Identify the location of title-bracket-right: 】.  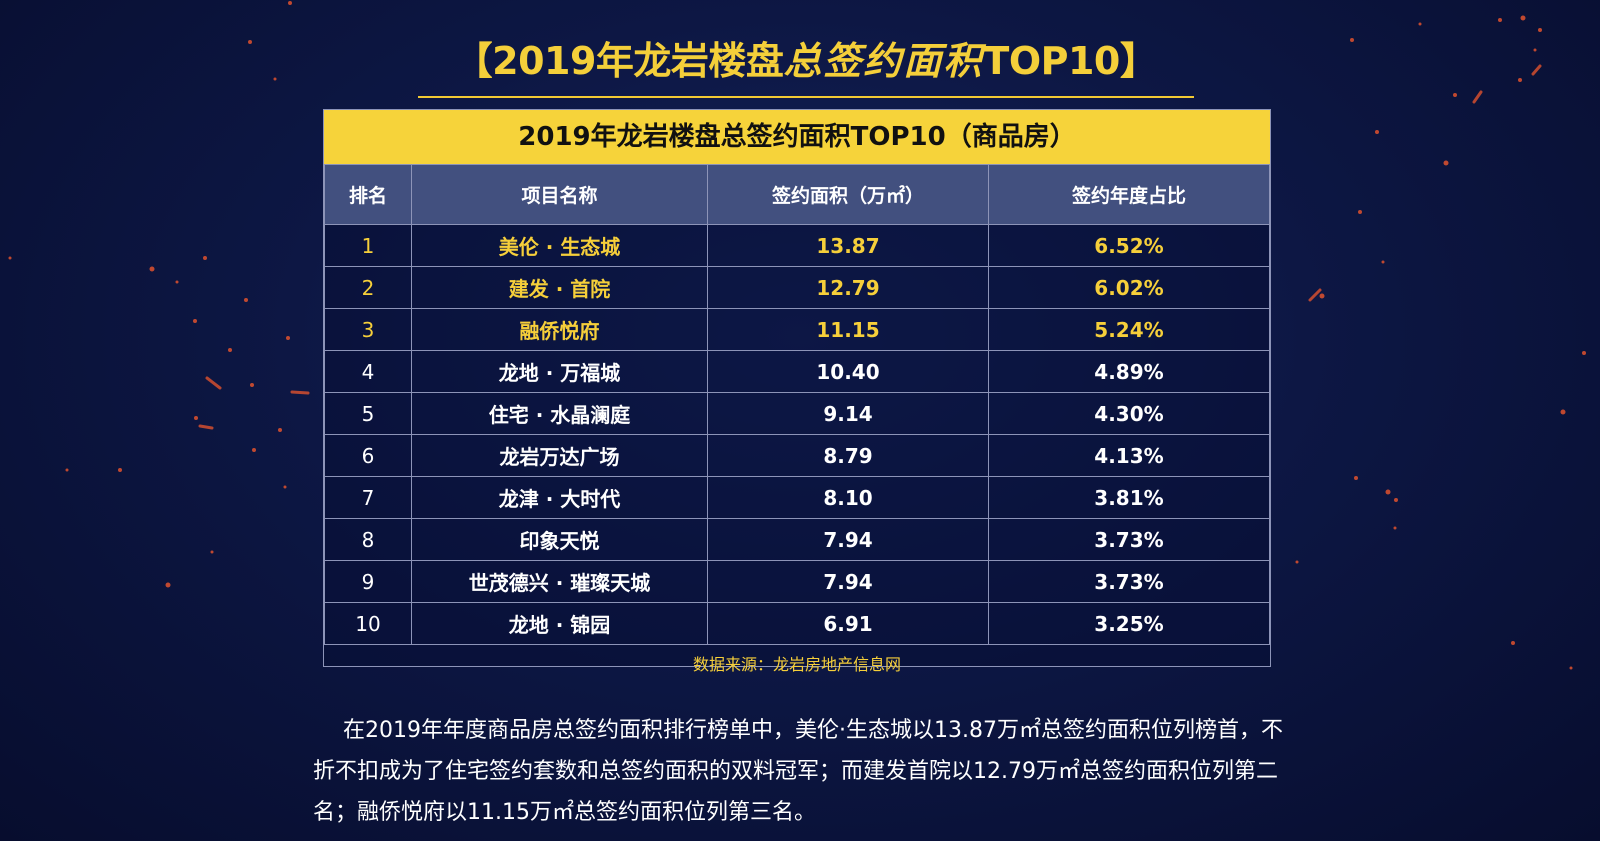
(1138, 61).